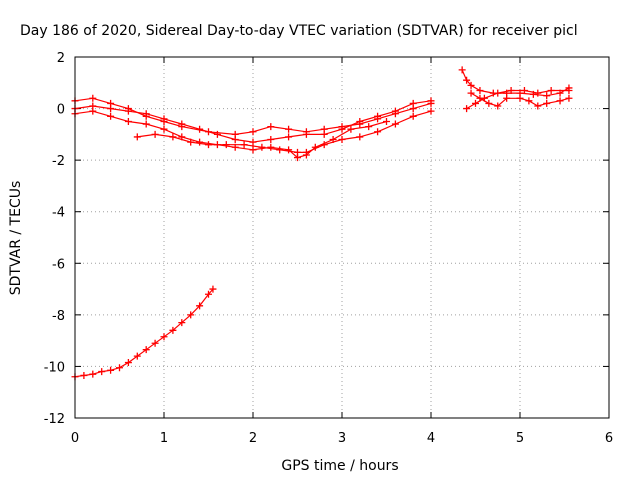 Image resolution: width=640 pixels, height=480 pixels. What do you see at coordinates (58, 213) in the screenshot?
I see `y-tick-label: -4` at bounding box center [58, 213].